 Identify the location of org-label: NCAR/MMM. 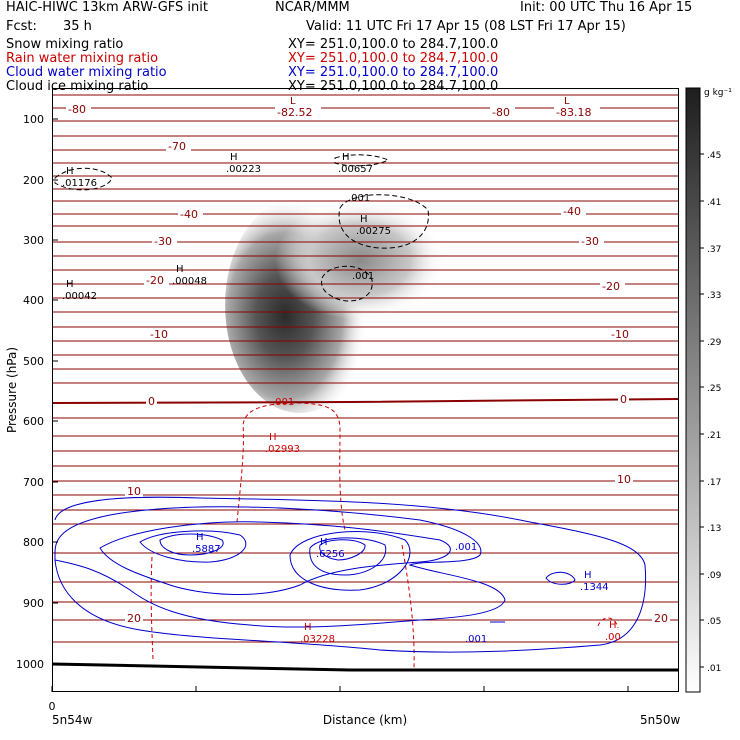
(312, 7).